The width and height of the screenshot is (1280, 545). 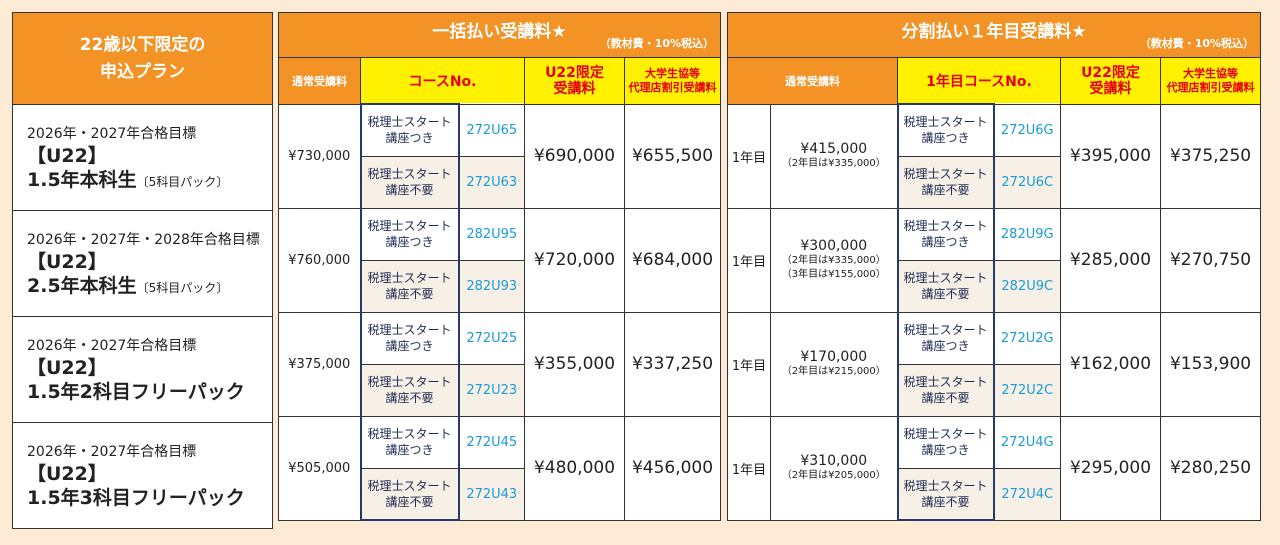 I want to click on table-row: 税理士スタート 講座不要 272U6C, so click(x=994, y=182).